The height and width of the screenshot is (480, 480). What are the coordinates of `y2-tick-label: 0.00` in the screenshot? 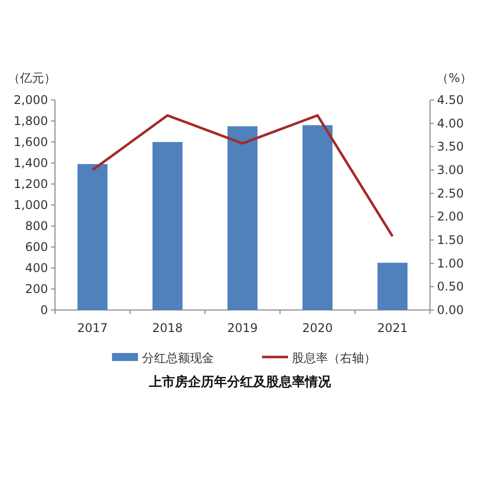 It's located at (450, 310).